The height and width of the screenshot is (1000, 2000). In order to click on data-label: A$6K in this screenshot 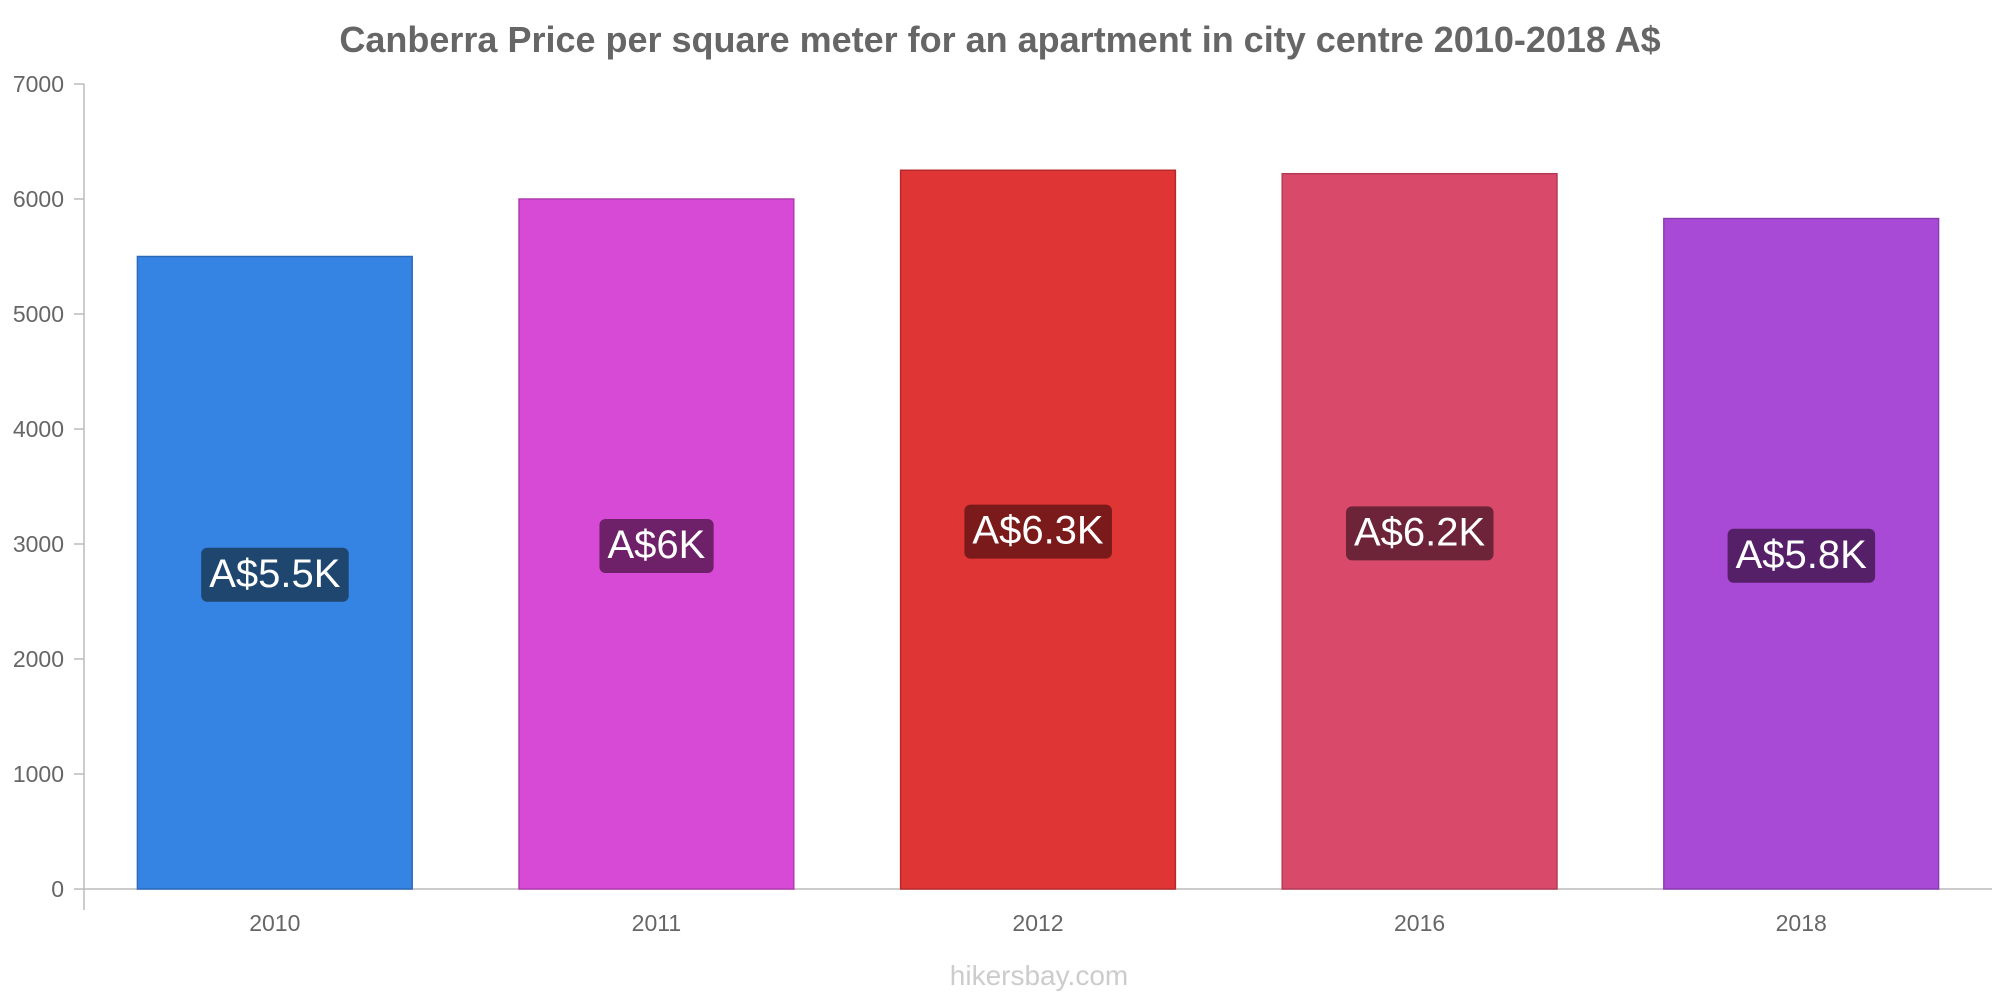, I will do `click(656, 545)`.